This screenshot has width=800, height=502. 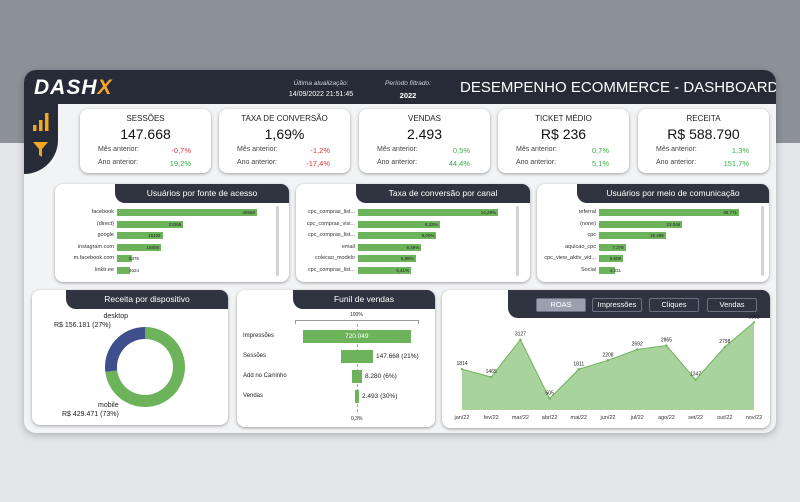 What do you see at coordinates (637, 344) in the screenshot?
I see `data-label: 2692` at bounding box center [637, 344].